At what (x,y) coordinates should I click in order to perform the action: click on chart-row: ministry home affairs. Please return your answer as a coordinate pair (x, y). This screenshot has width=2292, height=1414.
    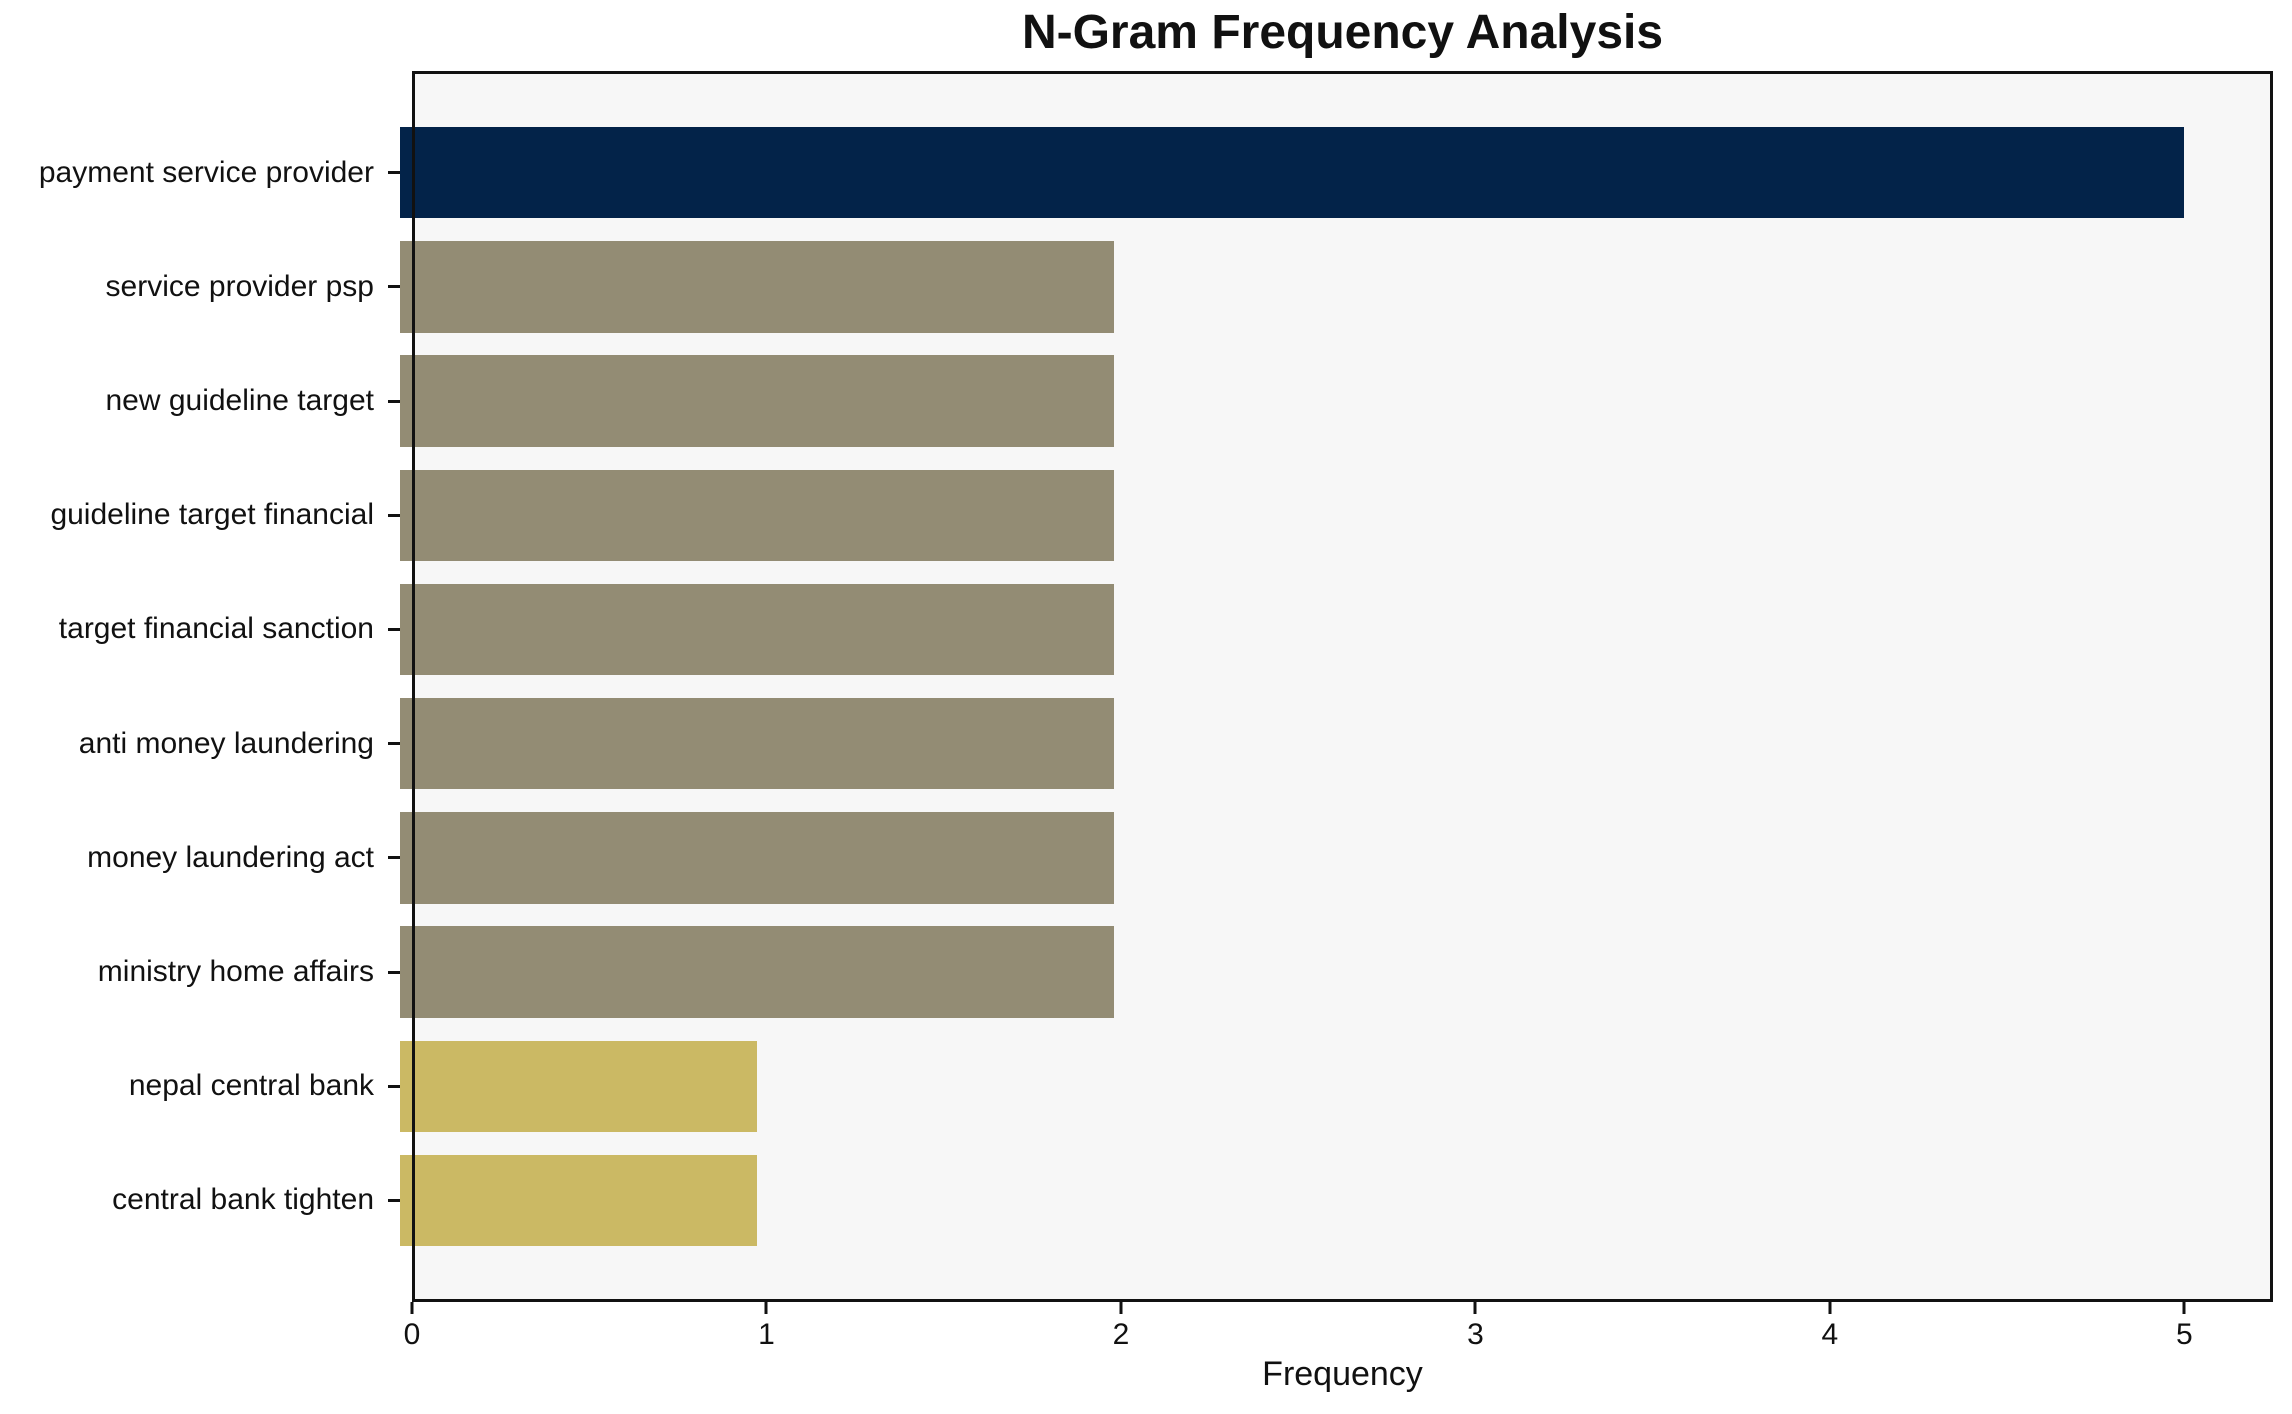
    Looking at the image, I should click on (1136, 972).